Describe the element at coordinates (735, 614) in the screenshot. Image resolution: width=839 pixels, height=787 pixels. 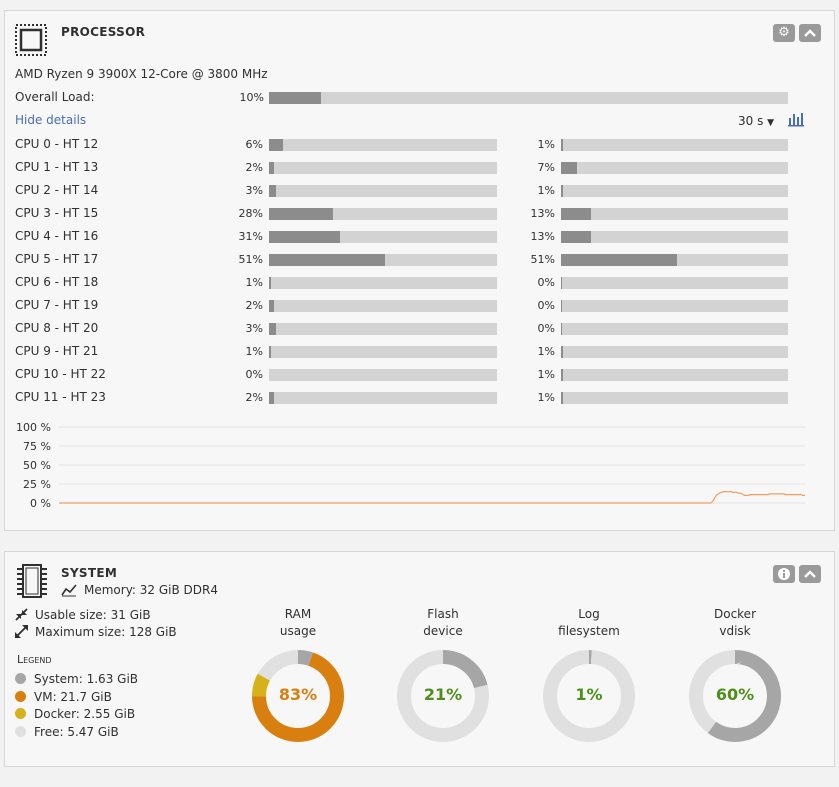
I see `donut-caption-line1: Docker` at that location.